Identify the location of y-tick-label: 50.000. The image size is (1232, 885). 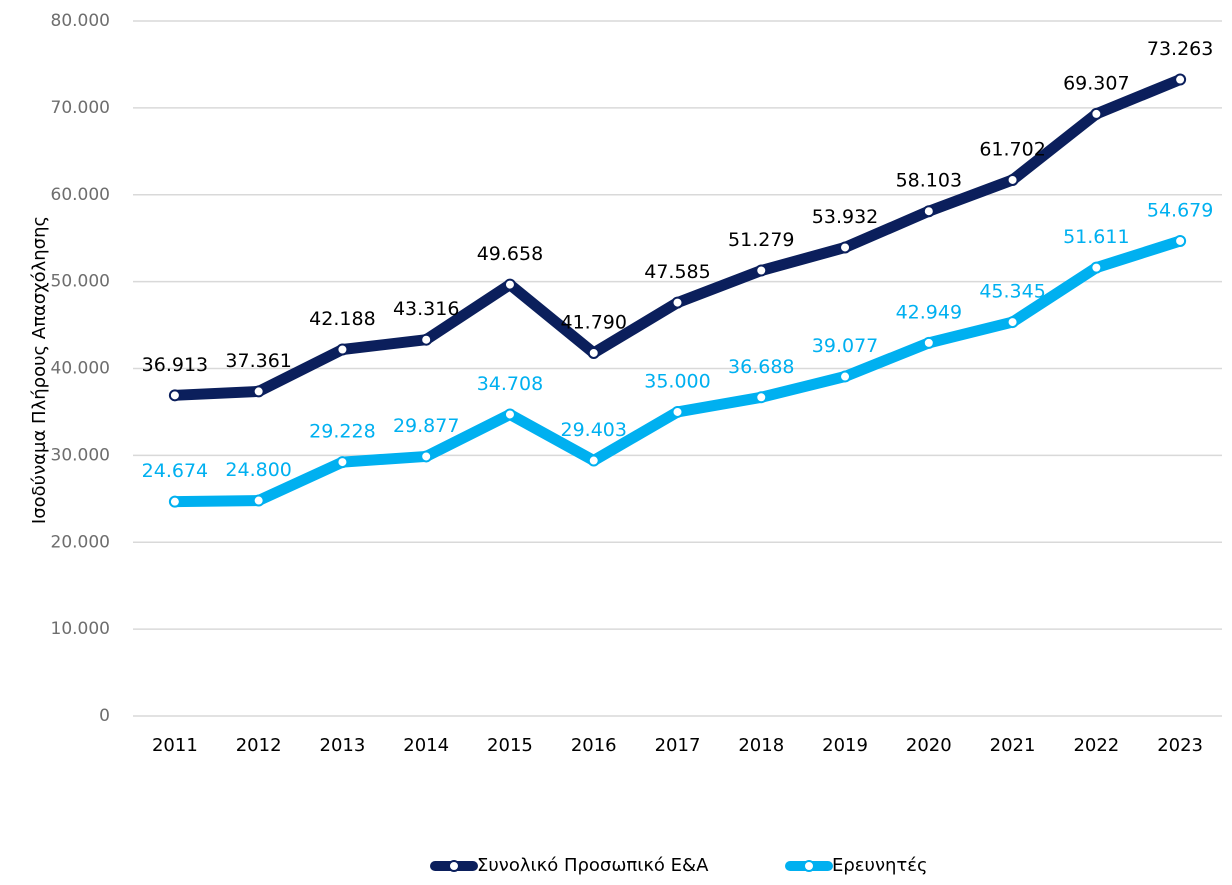
(80, 282).